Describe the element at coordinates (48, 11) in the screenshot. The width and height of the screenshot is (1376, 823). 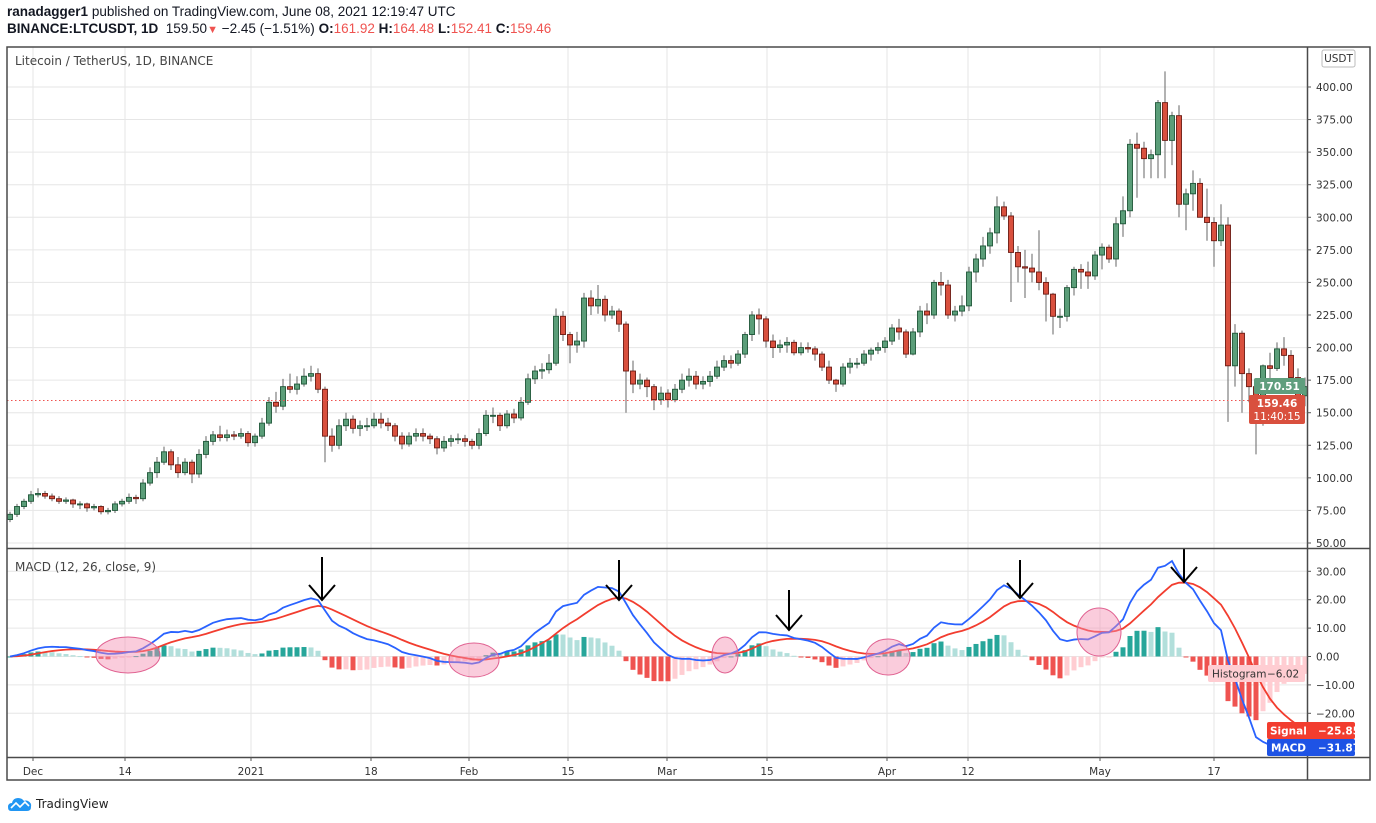
I see `author-name: ranadagger1` at that location.